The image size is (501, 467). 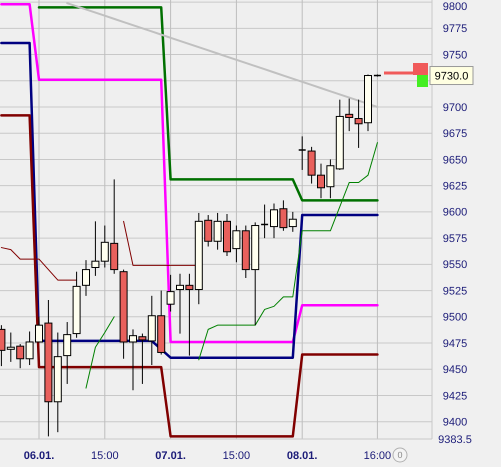 What do you see at coordinates (451, 76) in the screenshot?
I see `text: 9730.0` at bounding box center [451, 76].